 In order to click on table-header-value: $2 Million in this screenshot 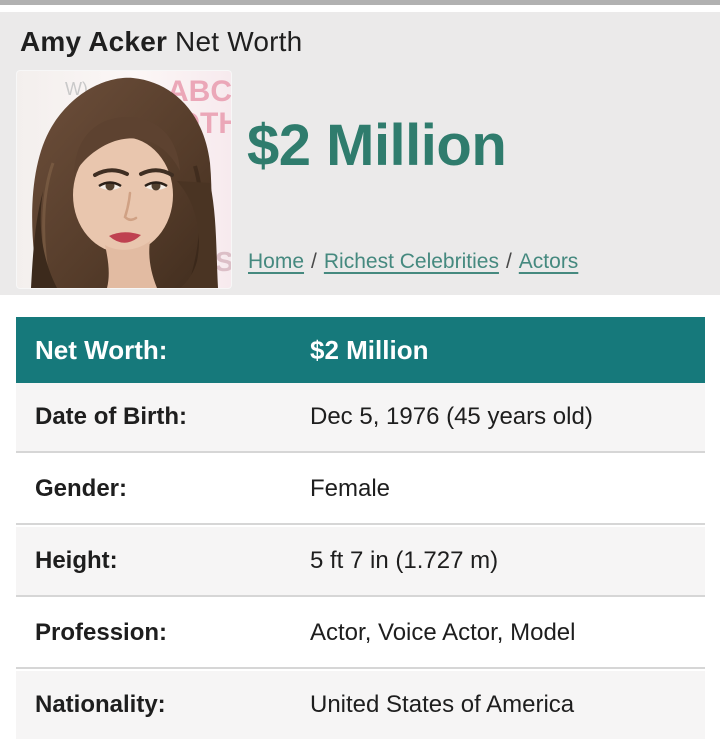, I will do `click(369, 349)`.